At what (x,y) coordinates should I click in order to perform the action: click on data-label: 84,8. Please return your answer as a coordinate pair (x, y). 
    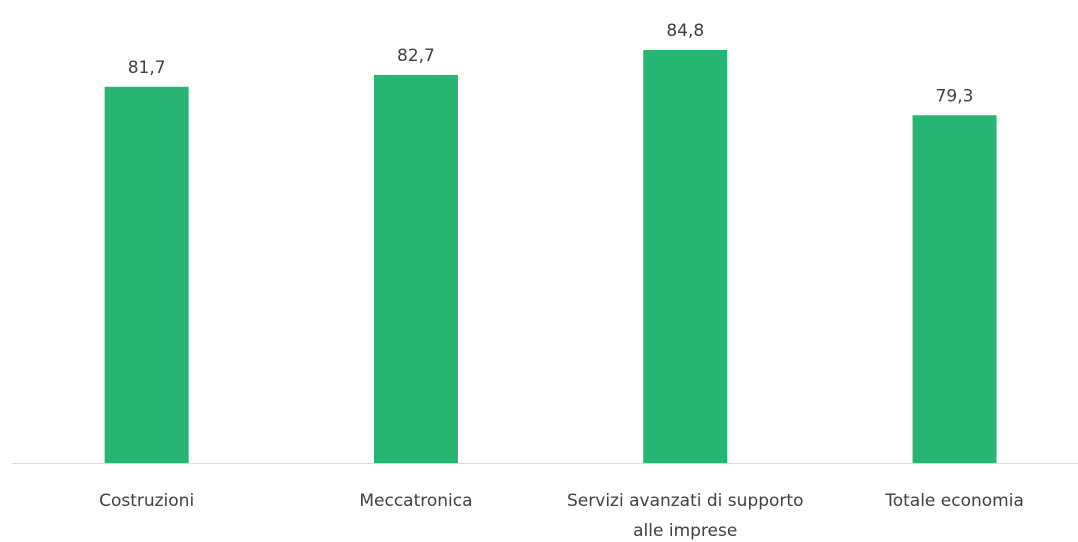
    Looking at the image, I should click on (685, 31).